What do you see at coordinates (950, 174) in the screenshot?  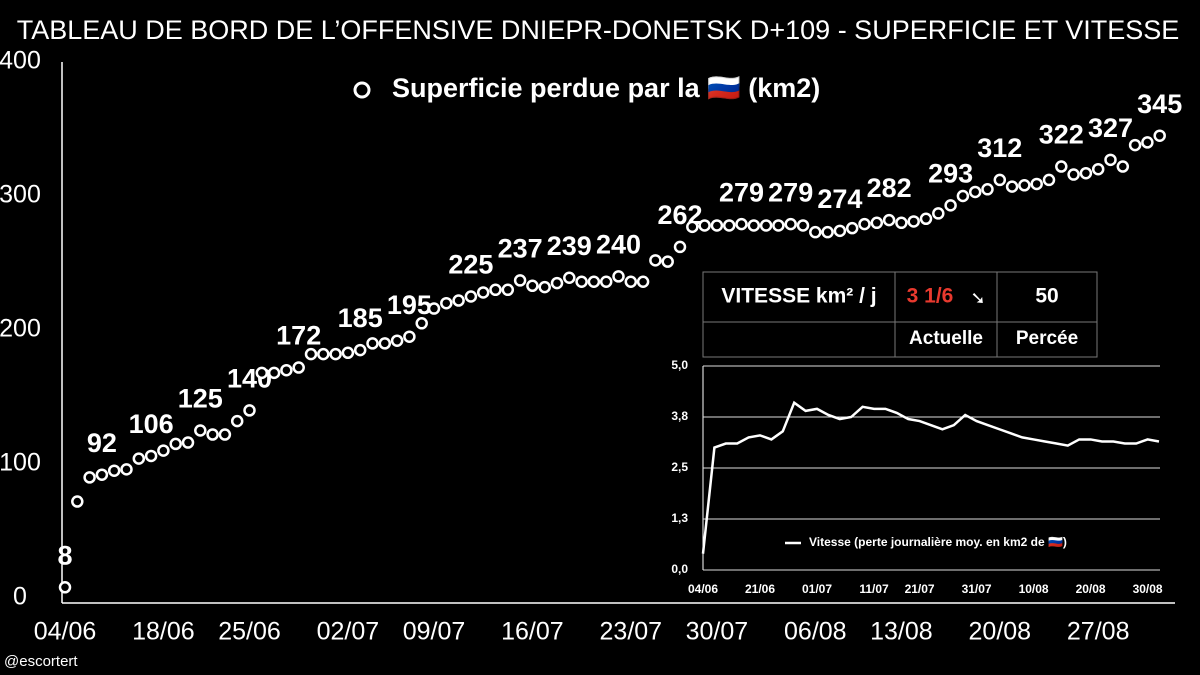 I see `data-label: 293` at bounding box center [950, 174].